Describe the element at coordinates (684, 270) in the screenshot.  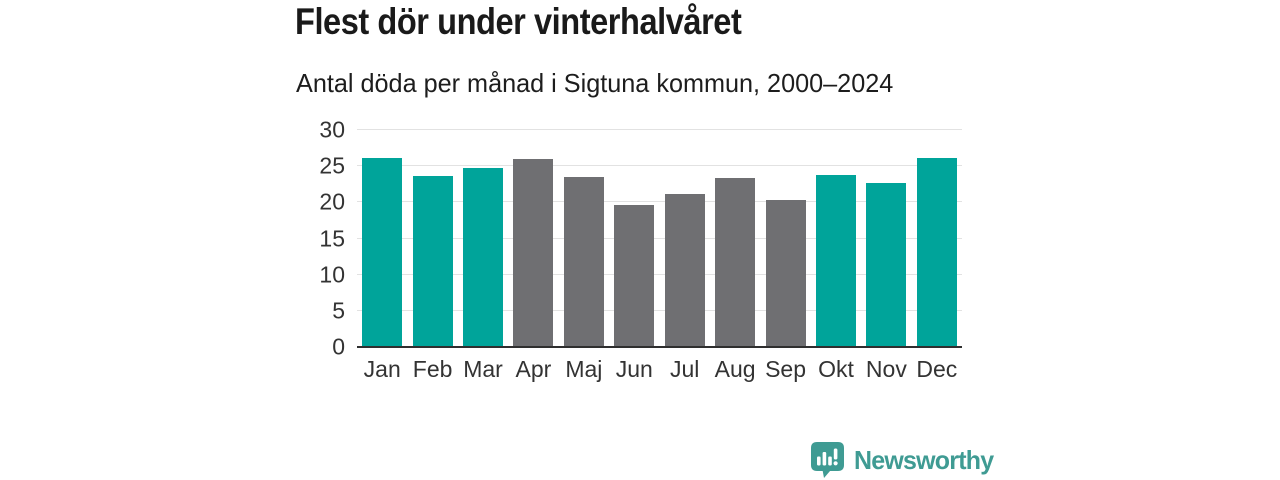
I see `bar-jul` at that location.